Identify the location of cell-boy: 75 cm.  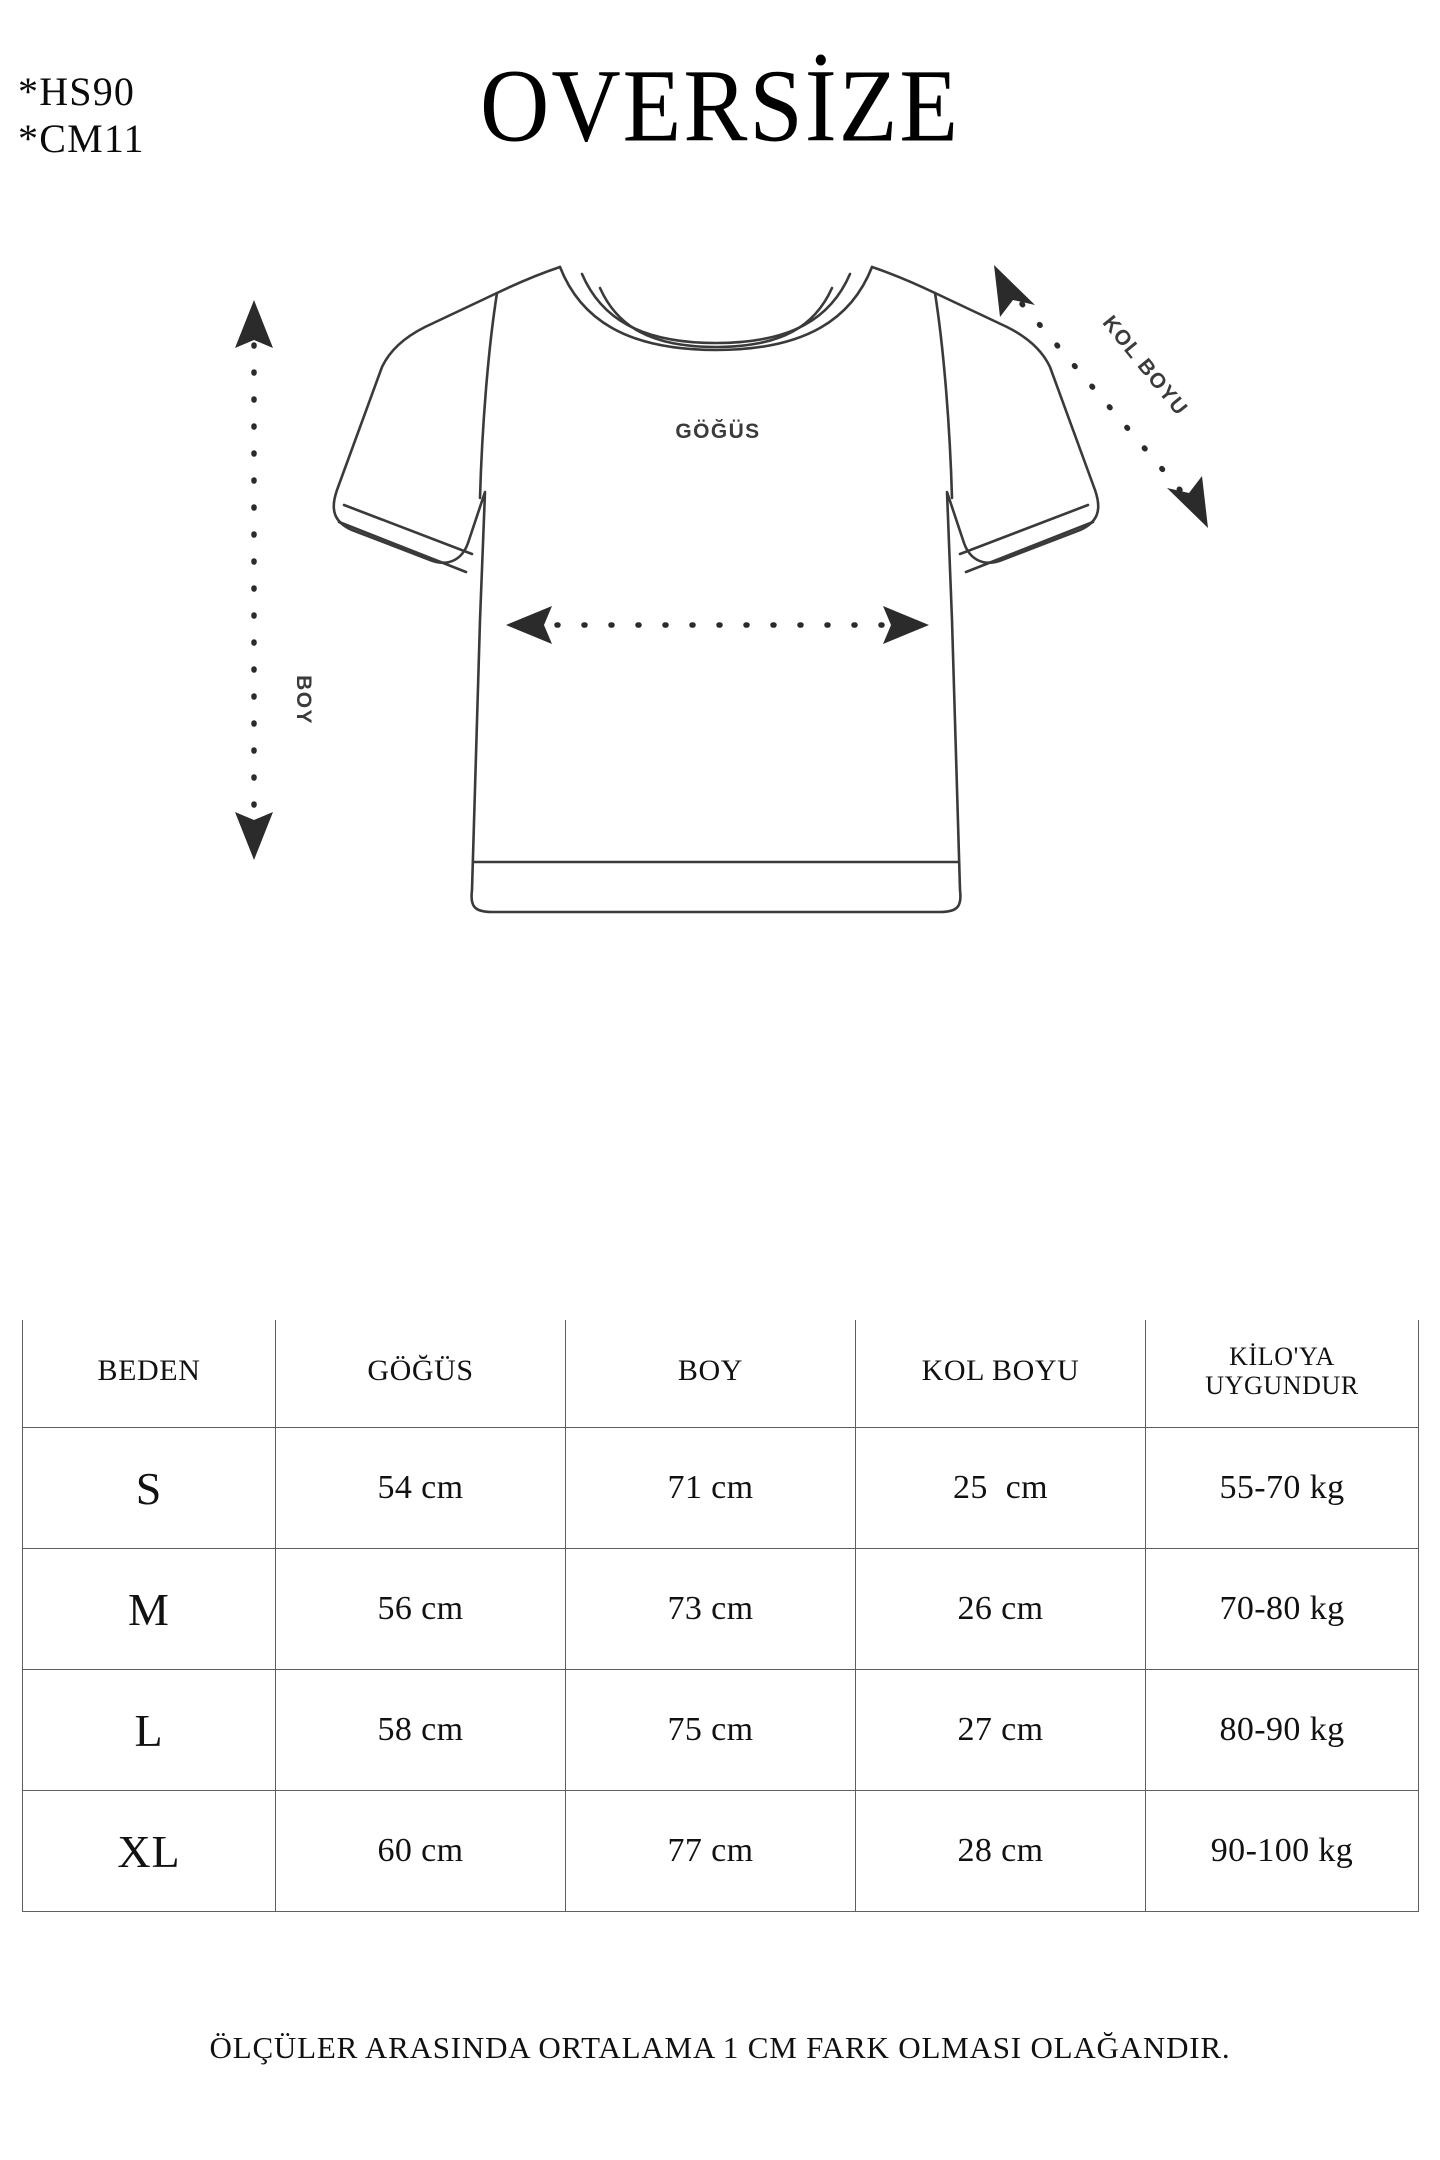
(710, 1730).